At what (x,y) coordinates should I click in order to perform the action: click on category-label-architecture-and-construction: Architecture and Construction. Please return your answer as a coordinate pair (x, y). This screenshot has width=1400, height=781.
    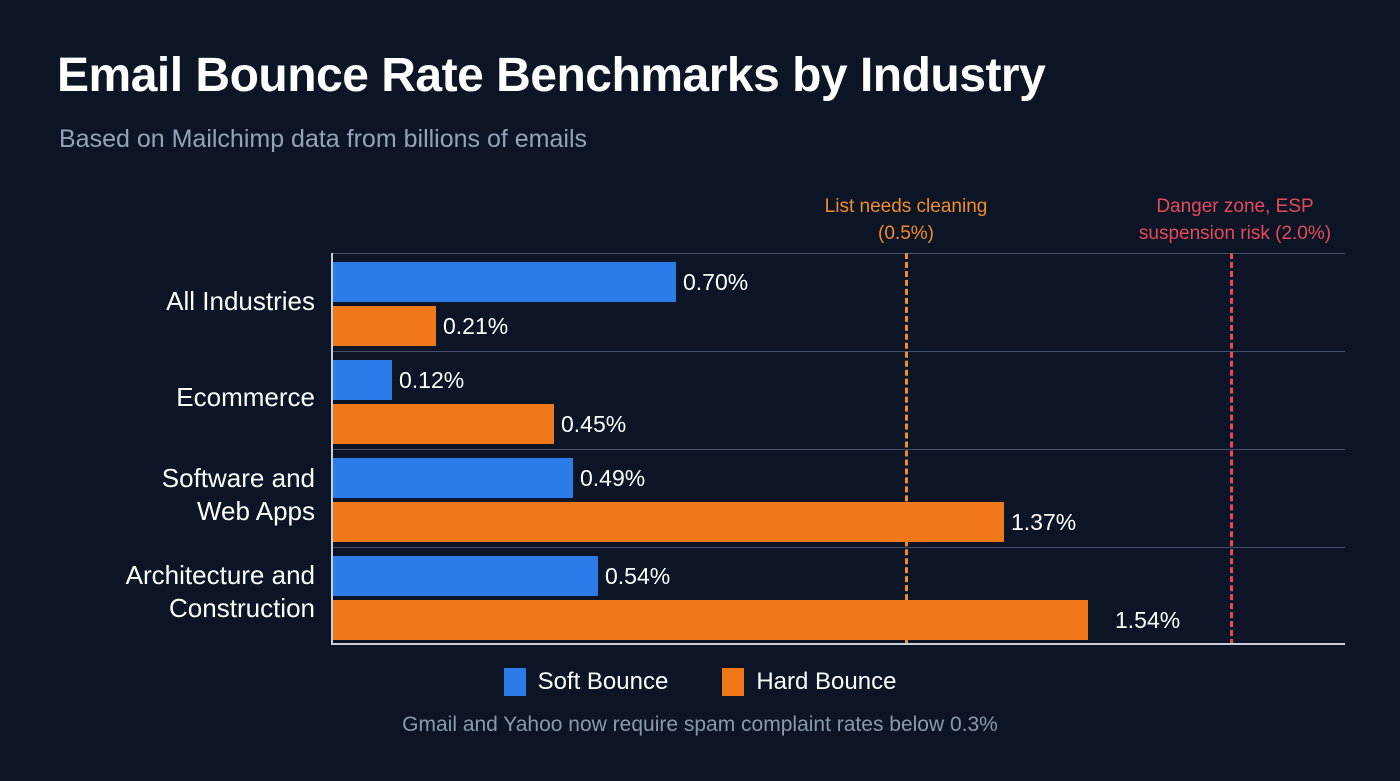
    Looking at the image, I should click on (220, 591).